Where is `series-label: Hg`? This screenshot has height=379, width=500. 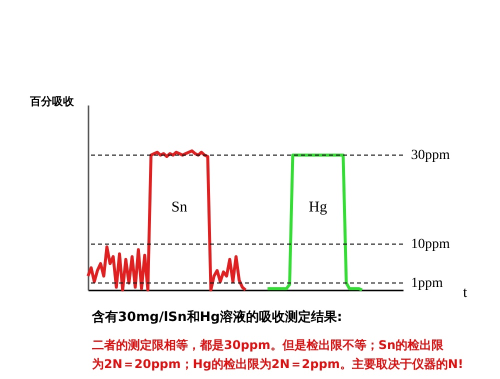 series-label: Hg is located at coordinates (318, 208).